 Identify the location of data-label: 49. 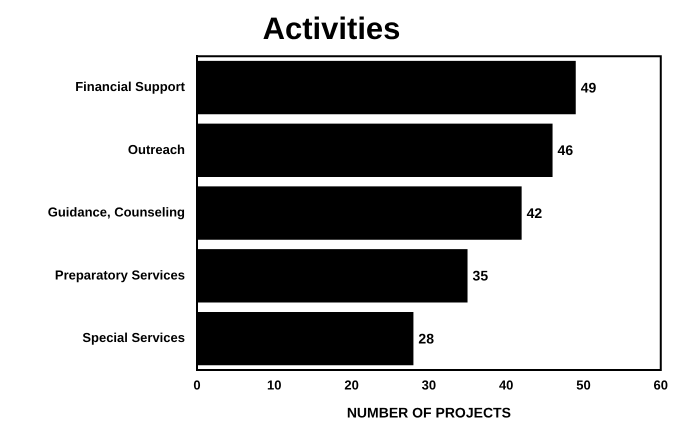
(588, 87).